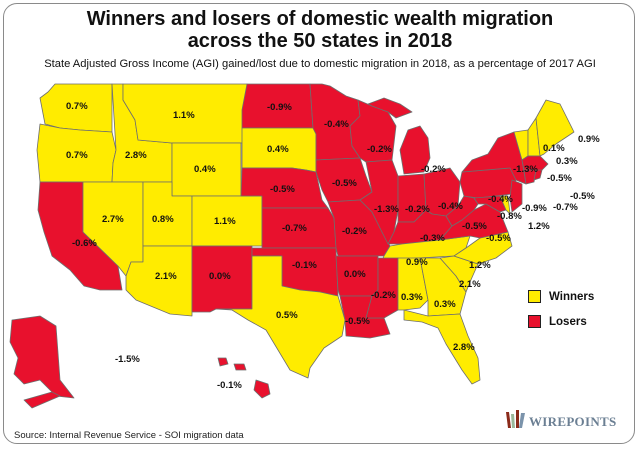  I want to click on label-NM: 0.0%, so click(220, 276).